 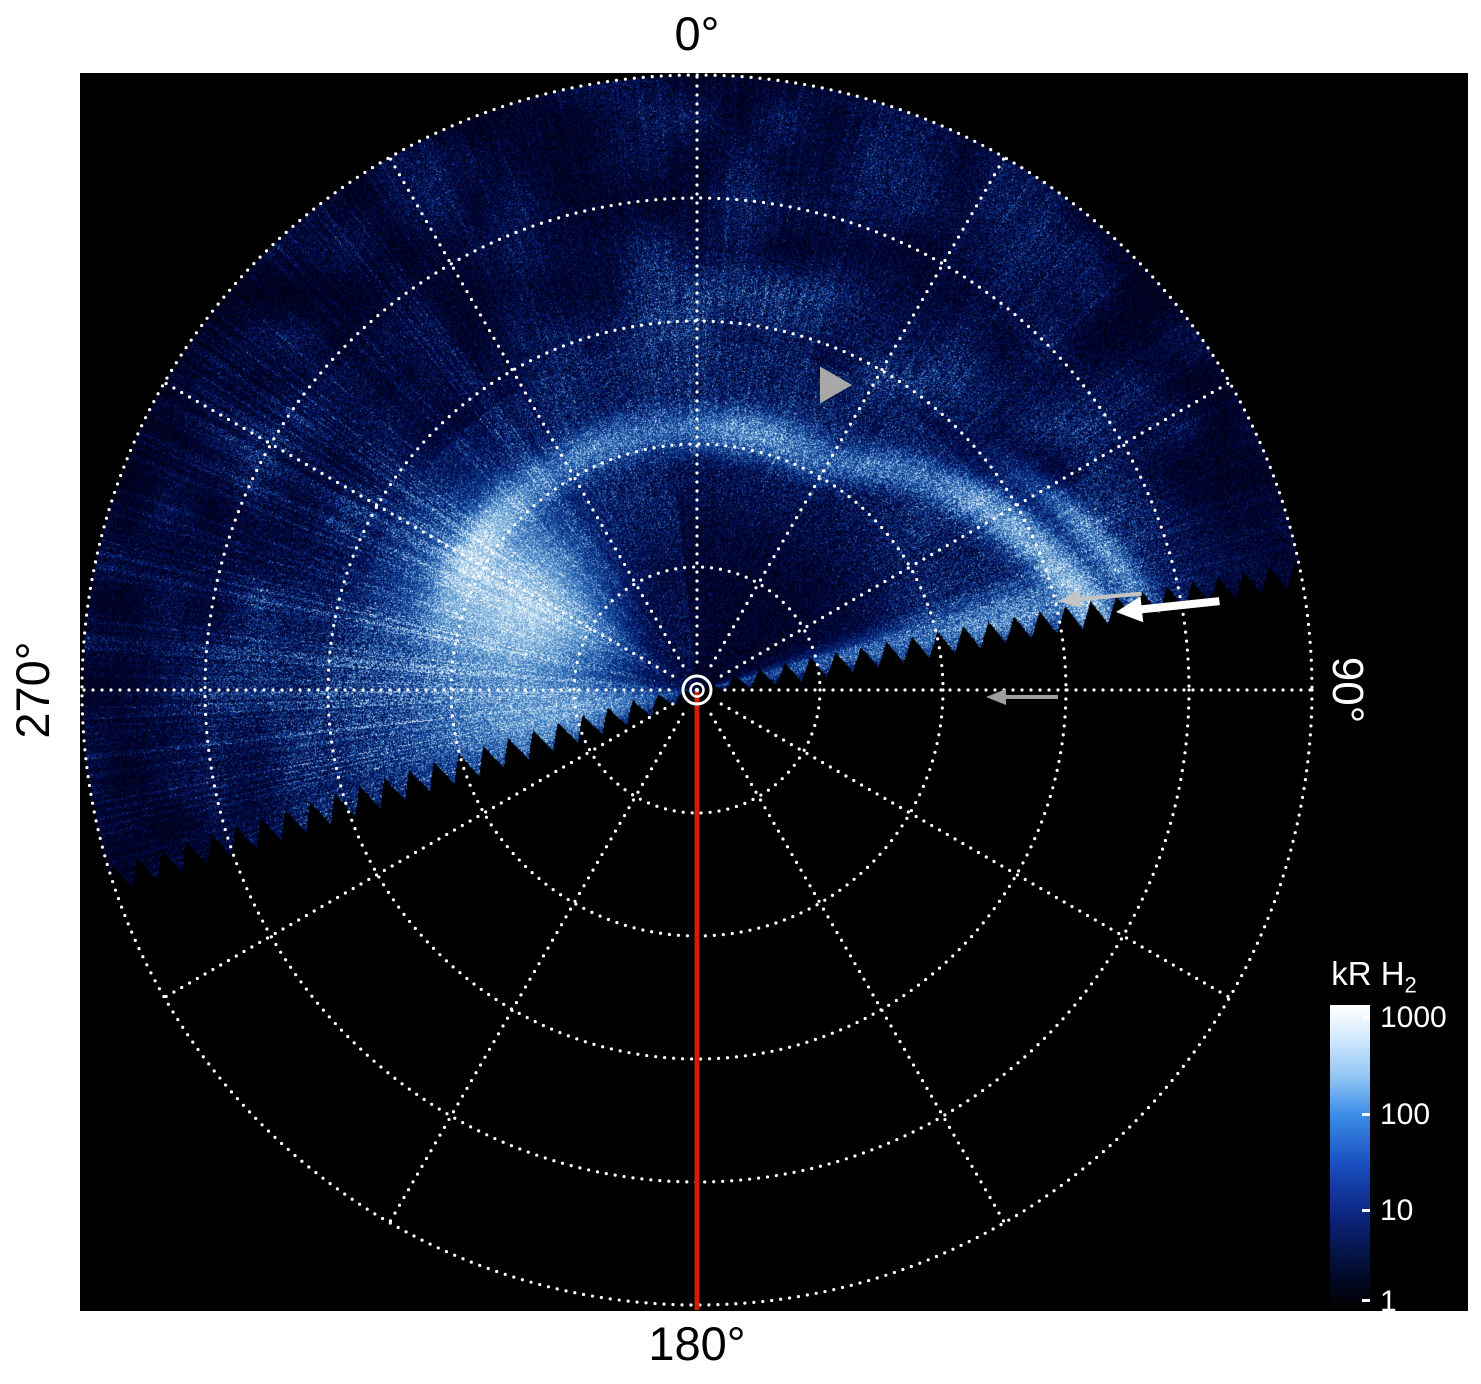 What do you see at coordinates (1100, 599) in the screenshot?
I see `arrow-swath-edge-light` at bounding box center [1100, 599].